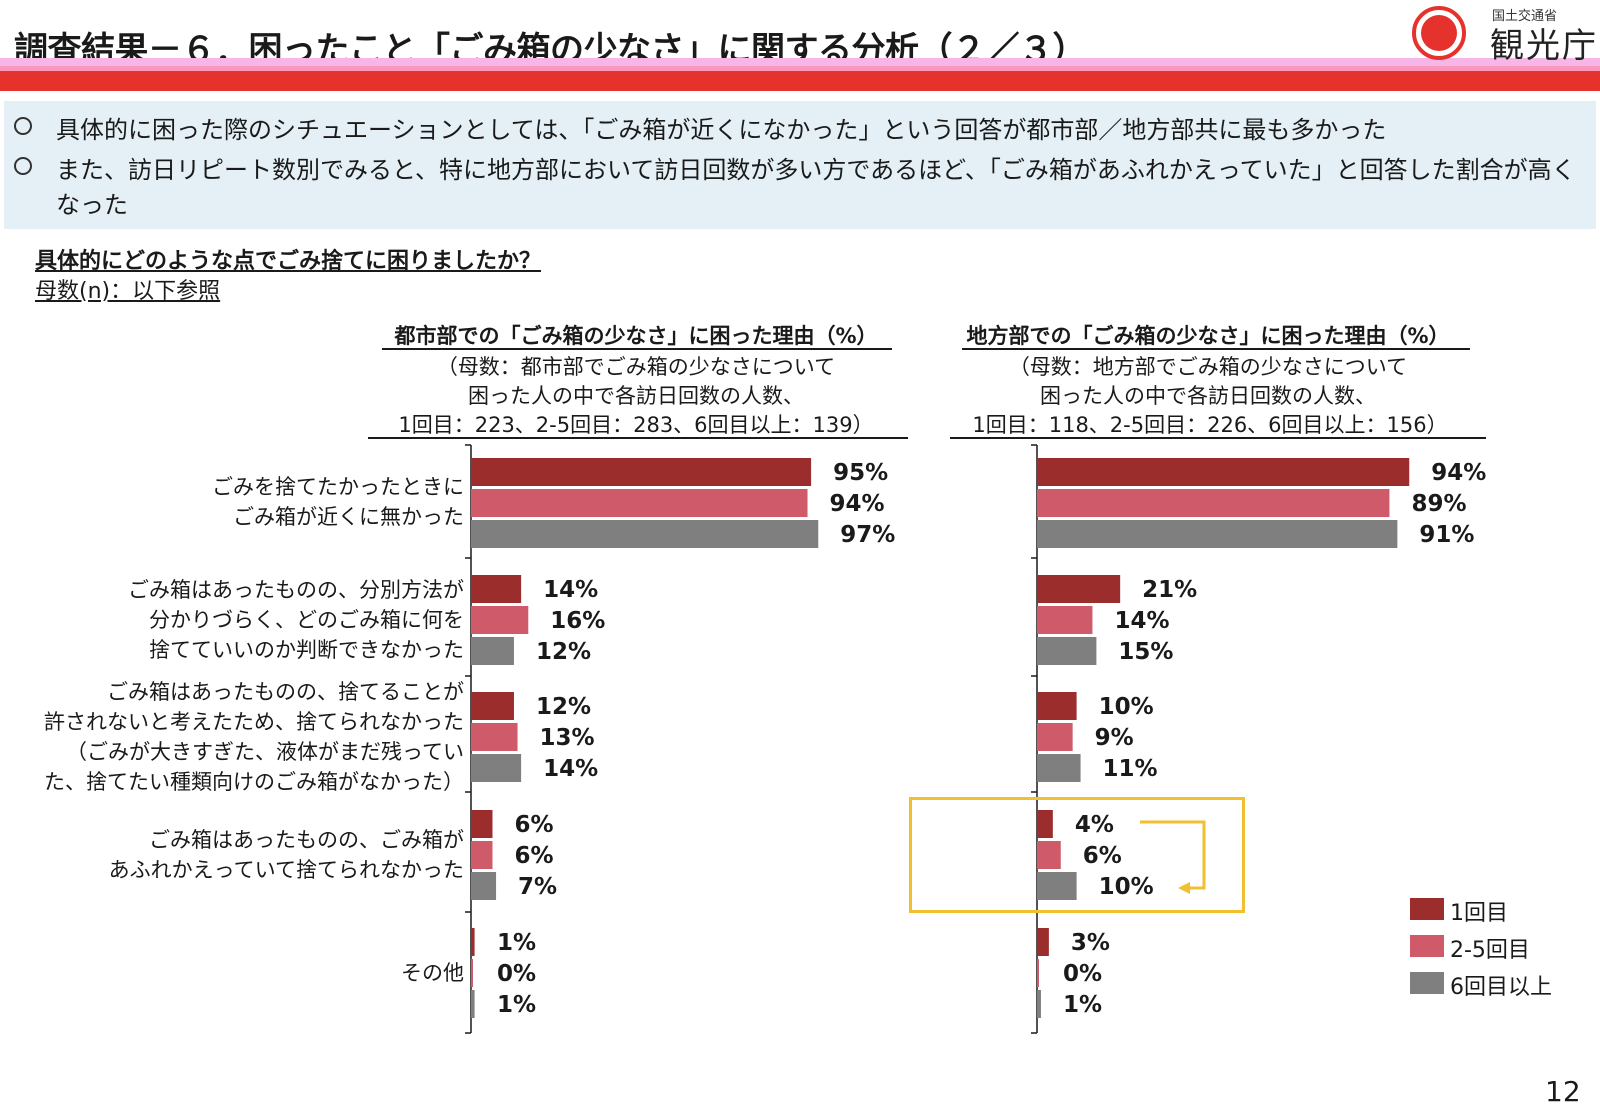 This screenshot has width=1600, height=1118. I want to click on logo-ministry-text: 国土交通省, so click(1525, 16).